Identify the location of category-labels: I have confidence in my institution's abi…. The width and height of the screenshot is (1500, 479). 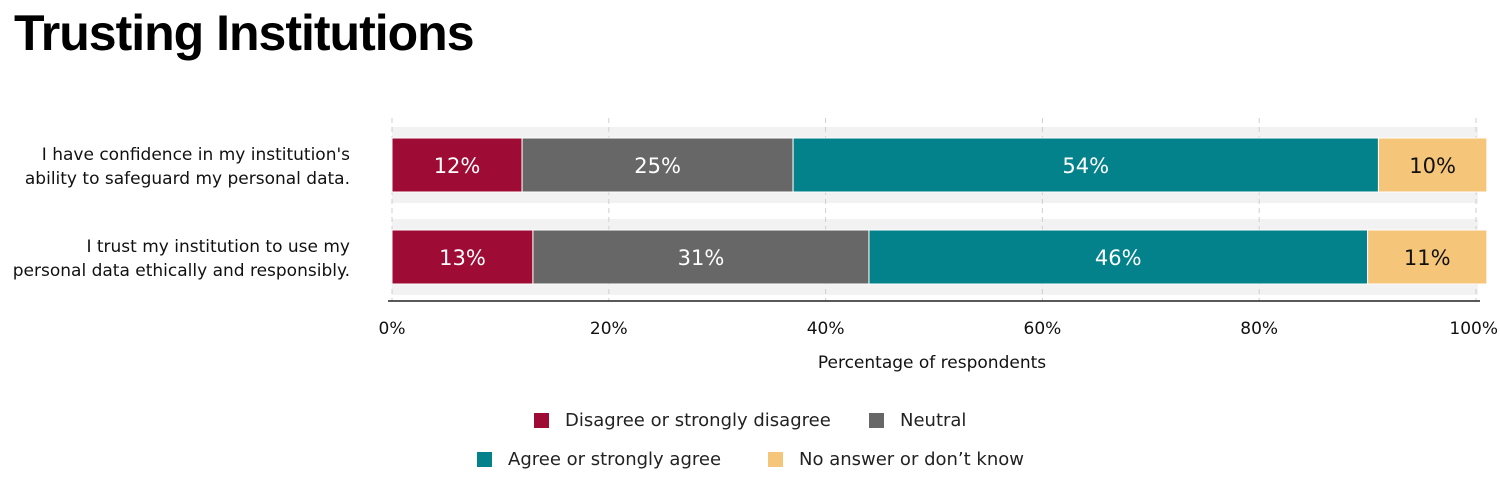
(181, 213).